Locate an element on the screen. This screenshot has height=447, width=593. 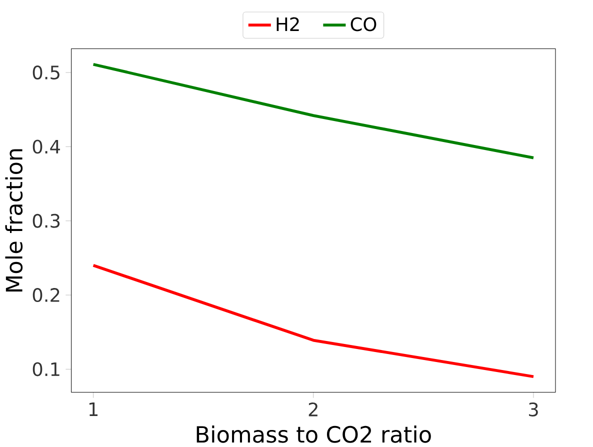
legend-label: CO is located at coordinates (363, 24).